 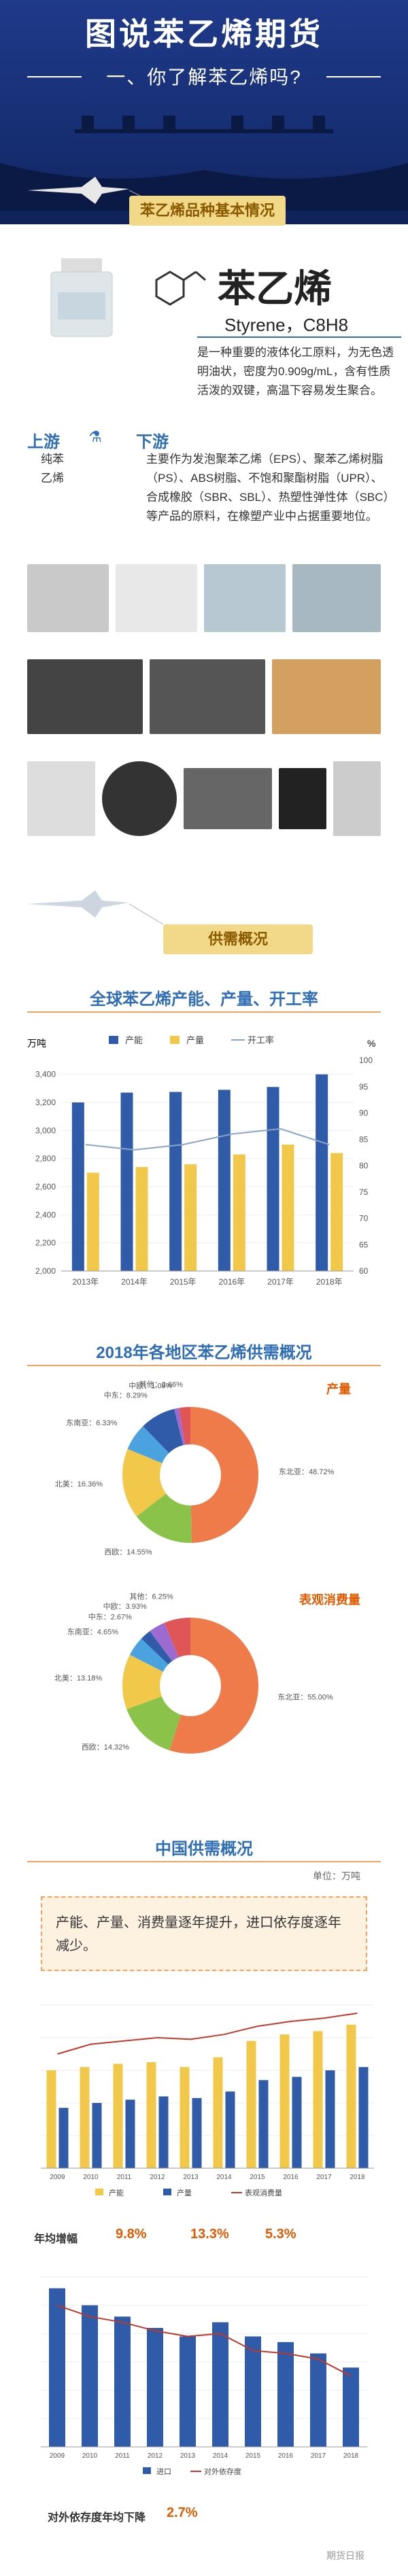 I want to click on unit-label: 单位：万吨, so click(x=337, y=1875).